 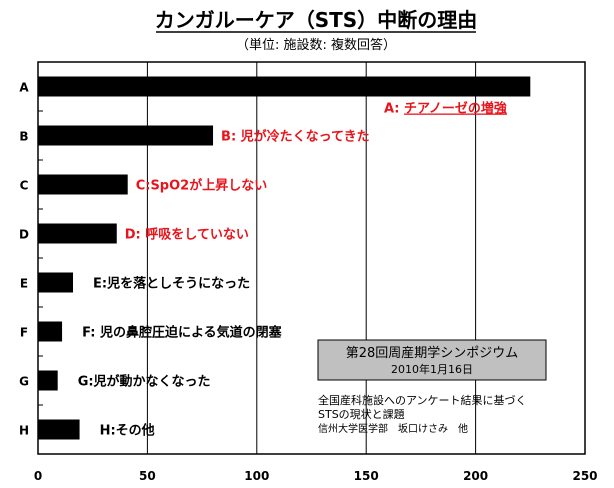 I want to click on category-label-c: C, so click(x=24, y=186).